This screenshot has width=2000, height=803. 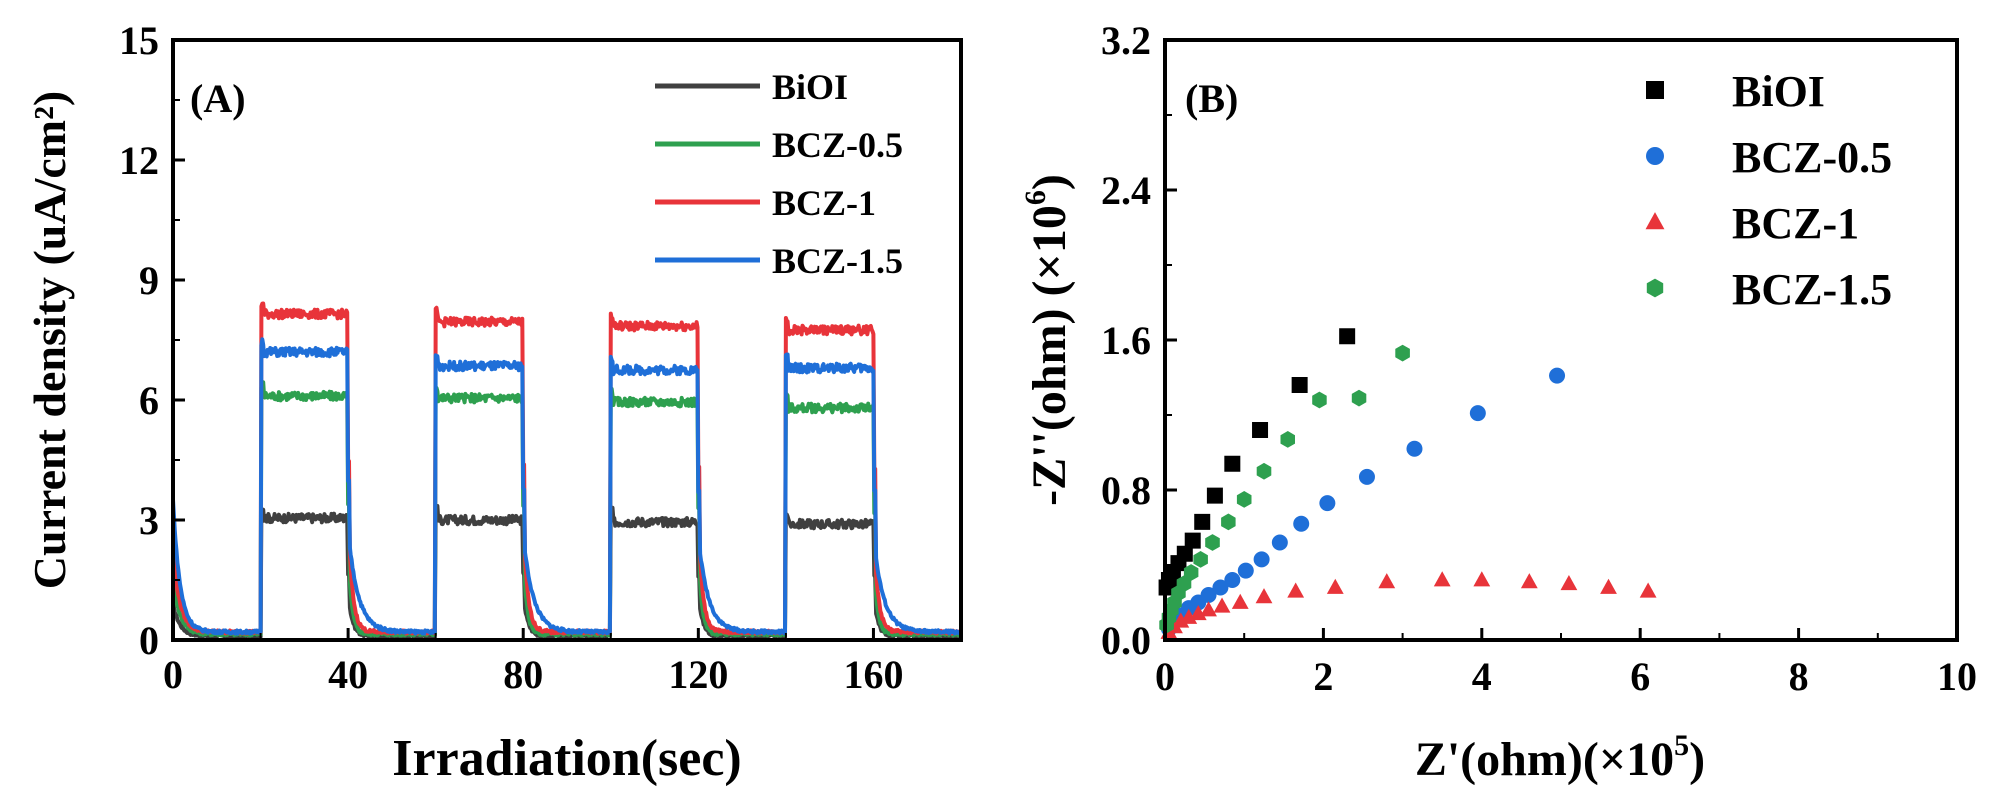 What do you see at coordinates (1126, 490) in the screenshot?
I see `panel-b-y-tick-label: 0.8` at bounding box center [1126, 490].